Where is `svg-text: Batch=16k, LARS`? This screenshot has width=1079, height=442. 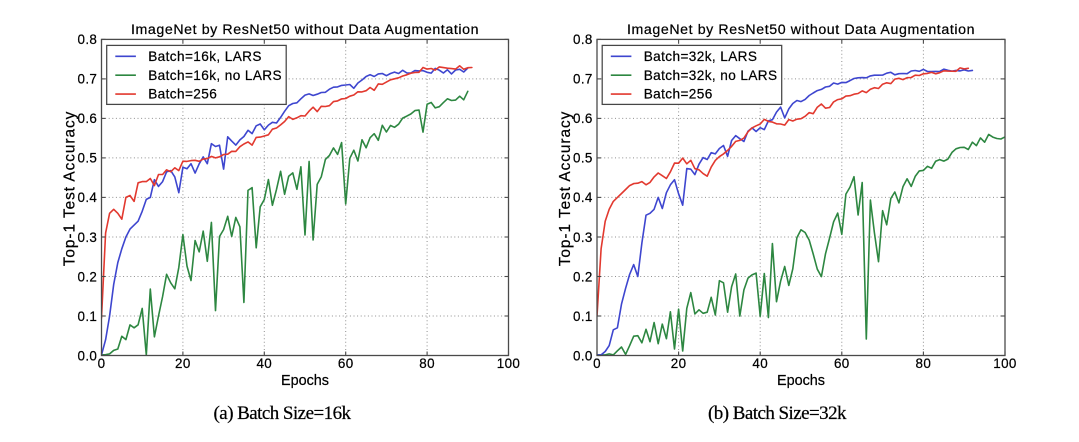 svg-text: Batch=16k, LARS is located at coordinates (205, 56).